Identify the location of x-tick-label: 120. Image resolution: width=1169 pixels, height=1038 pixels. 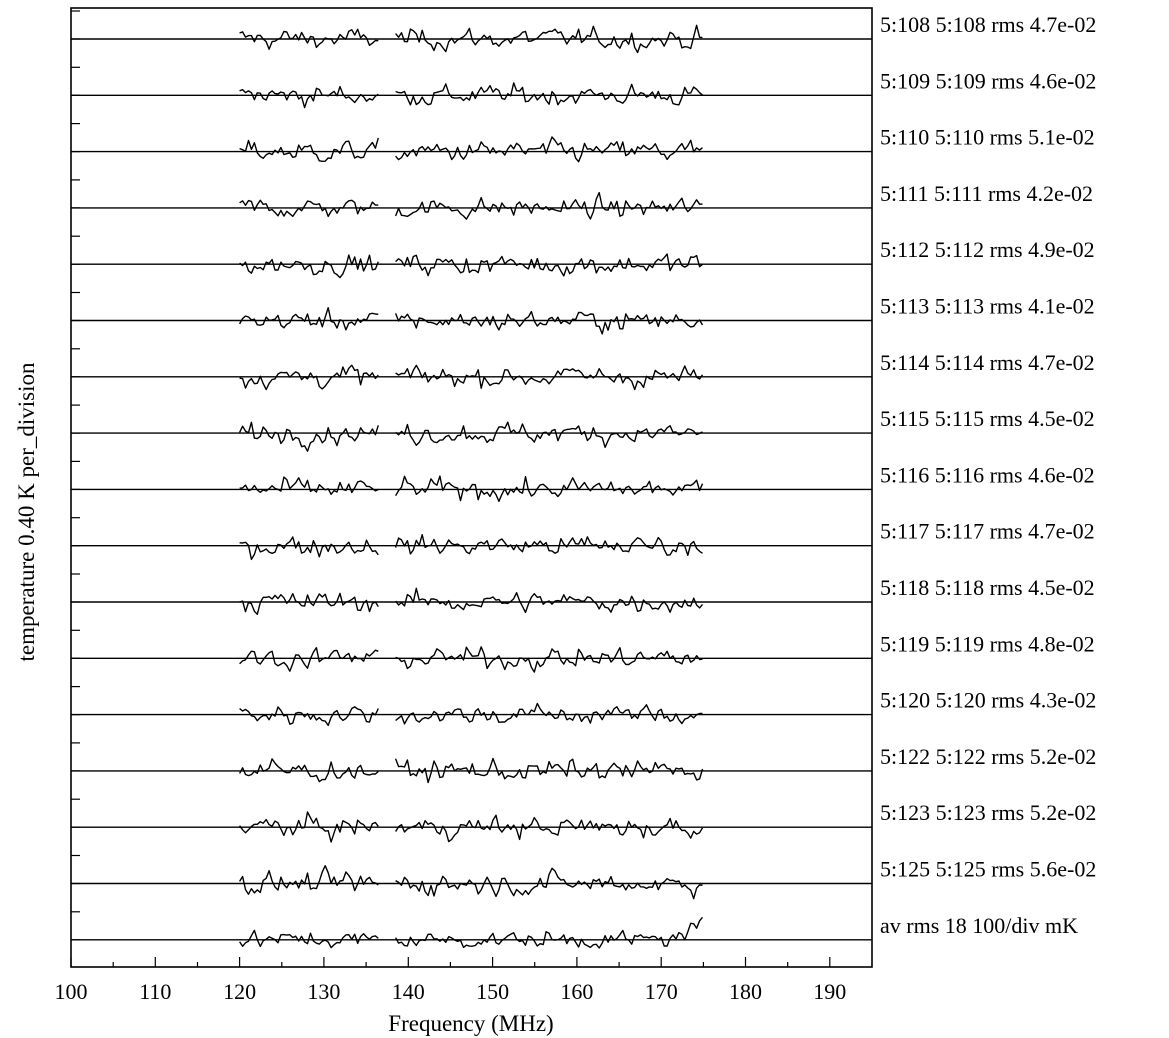
(239, 991).